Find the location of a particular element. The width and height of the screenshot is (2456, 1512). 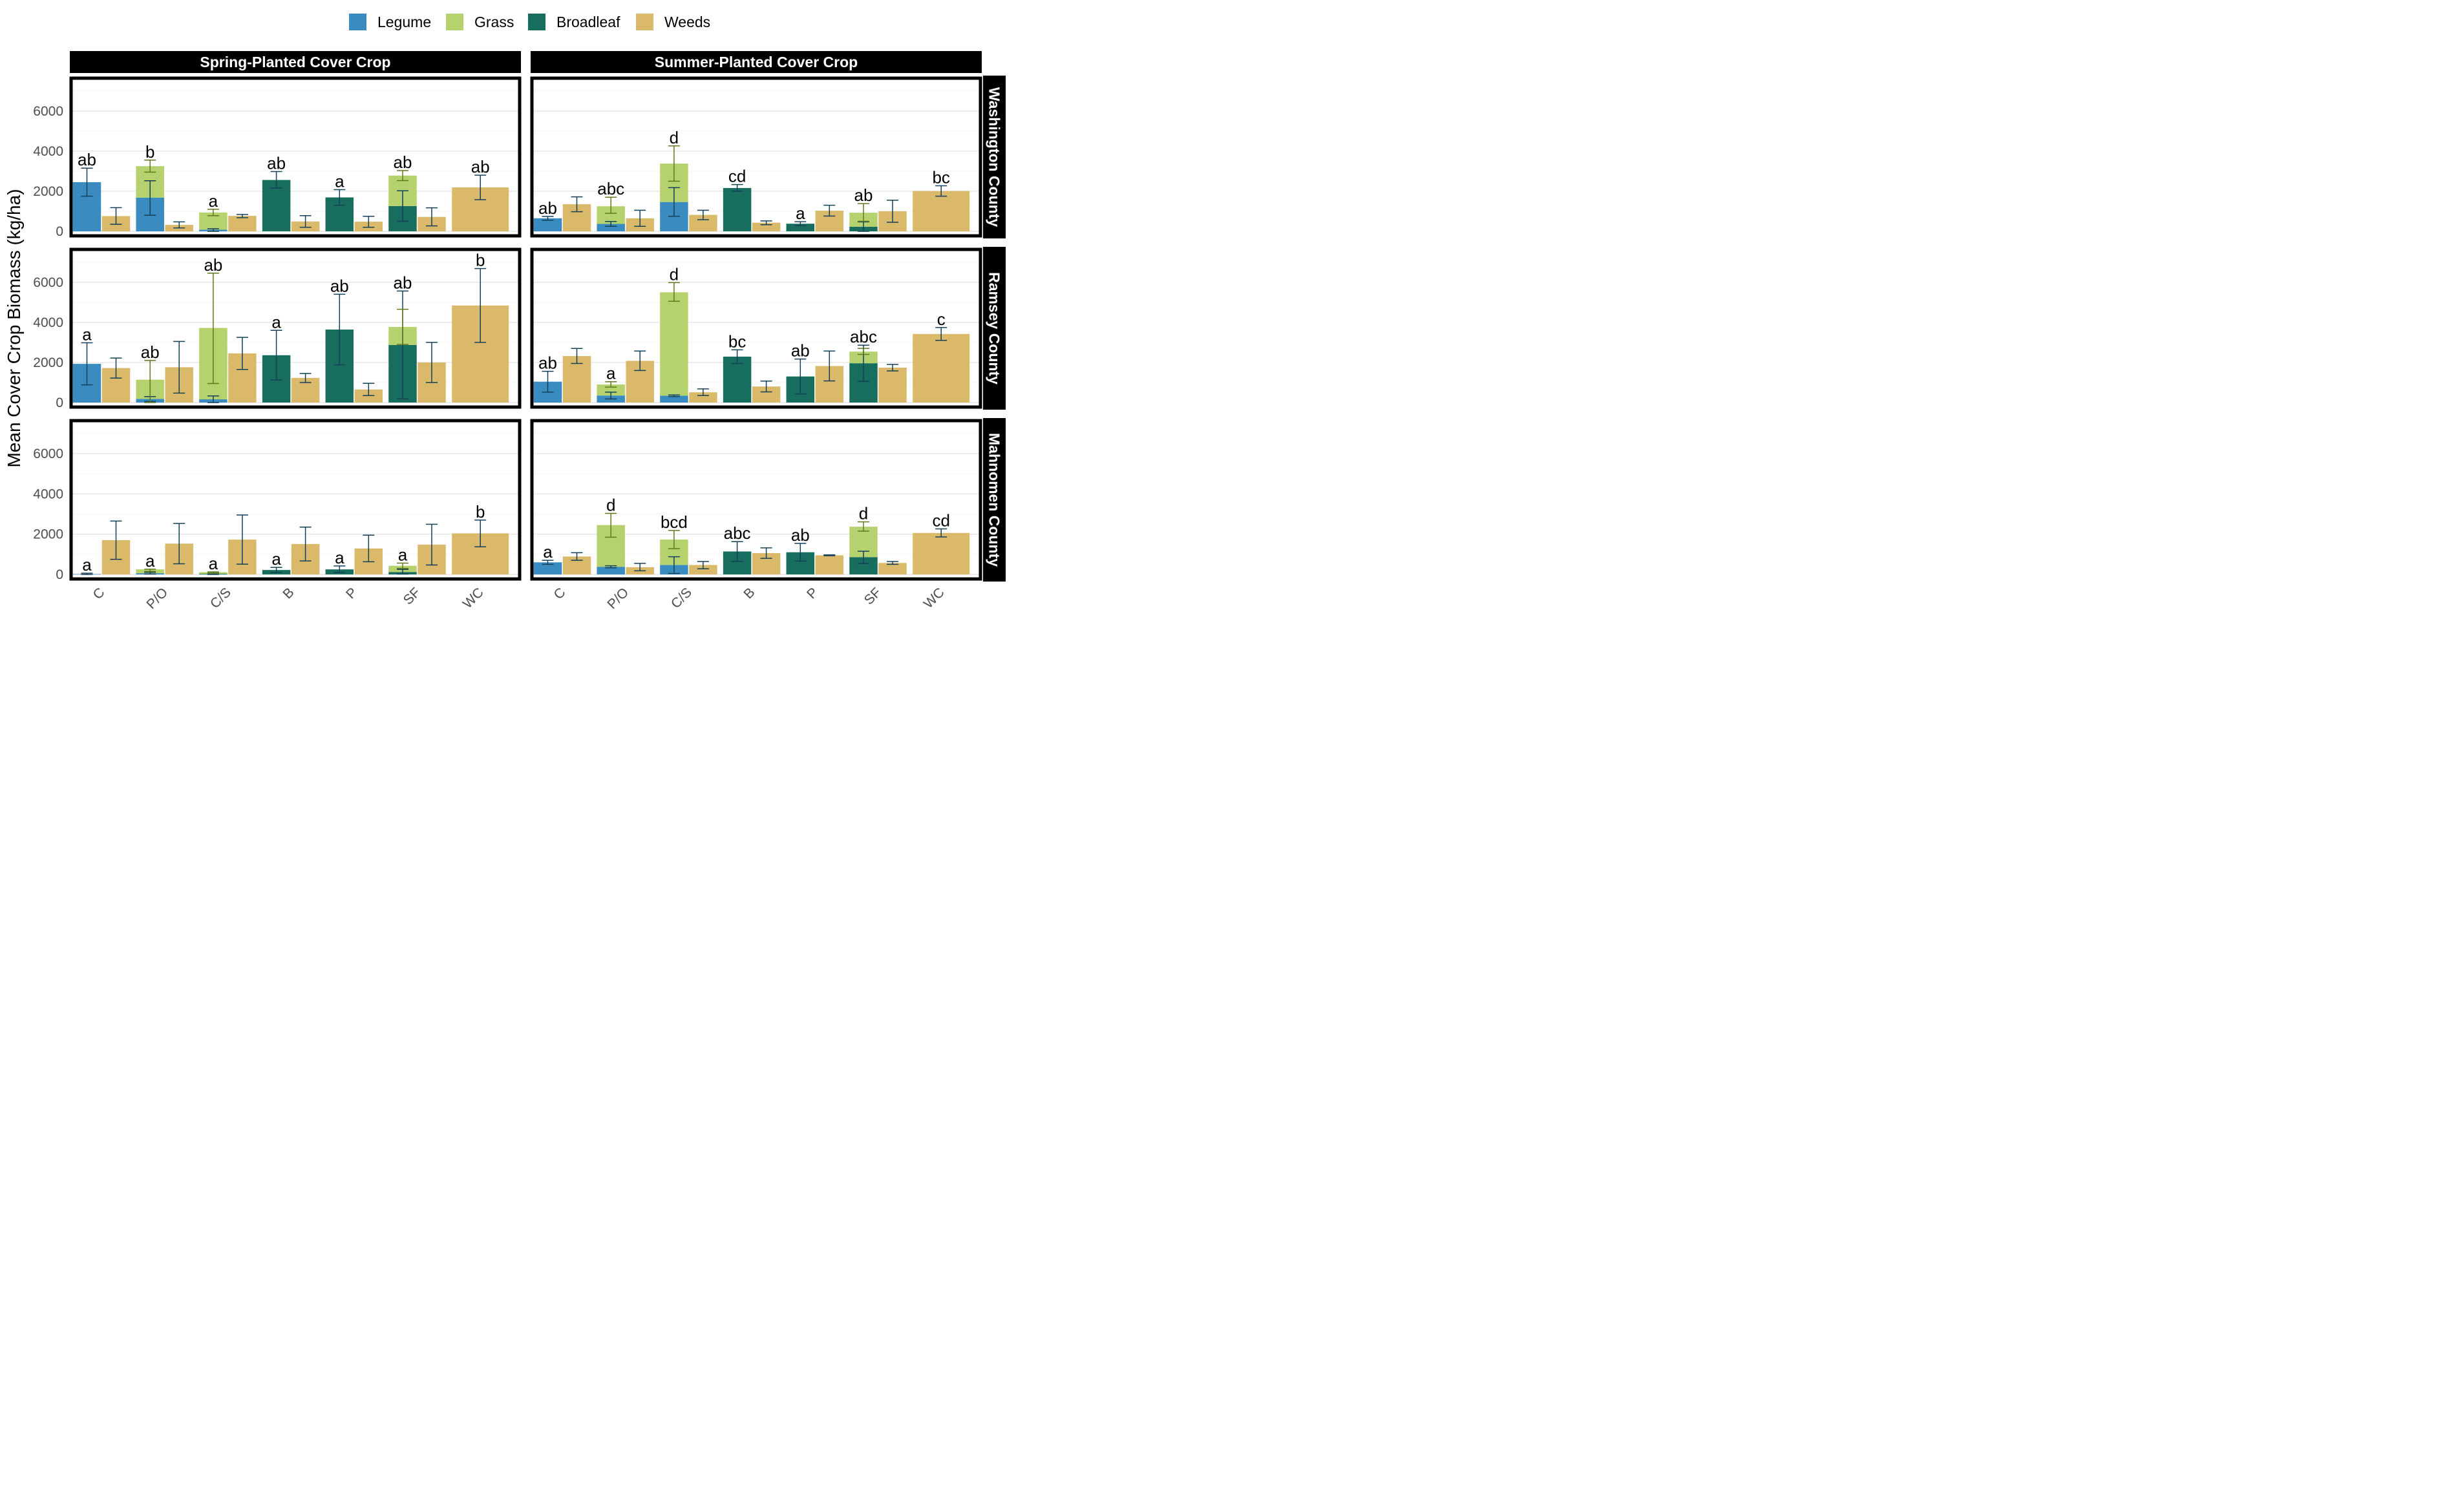

legend-label-broadleaf: Broadleaf is located at coordinates (588, 22).